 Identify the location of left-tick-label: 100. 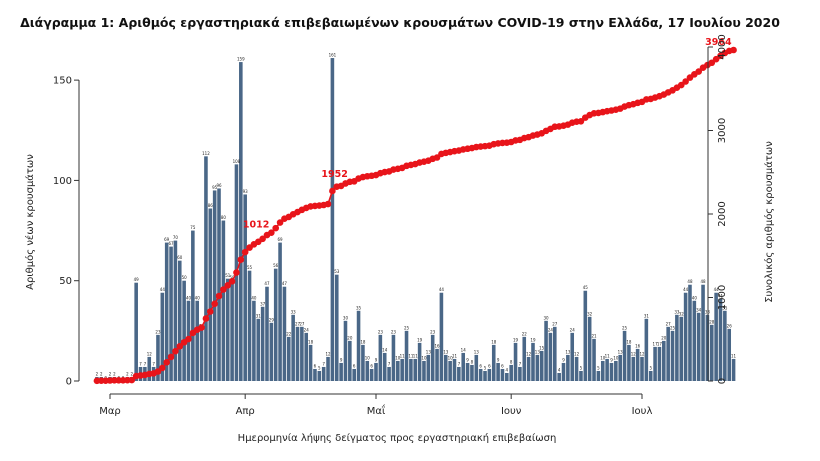
(62, 181).